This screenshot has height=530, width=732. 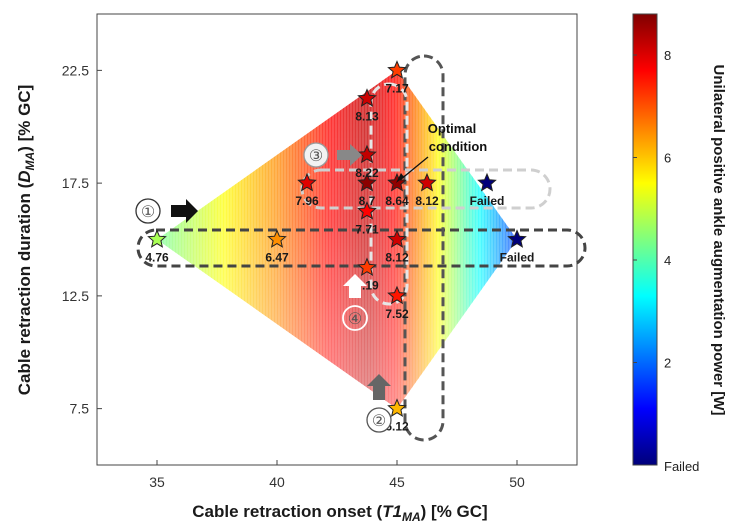 I want to click on group-4-outline, so click(x=389, y=194).